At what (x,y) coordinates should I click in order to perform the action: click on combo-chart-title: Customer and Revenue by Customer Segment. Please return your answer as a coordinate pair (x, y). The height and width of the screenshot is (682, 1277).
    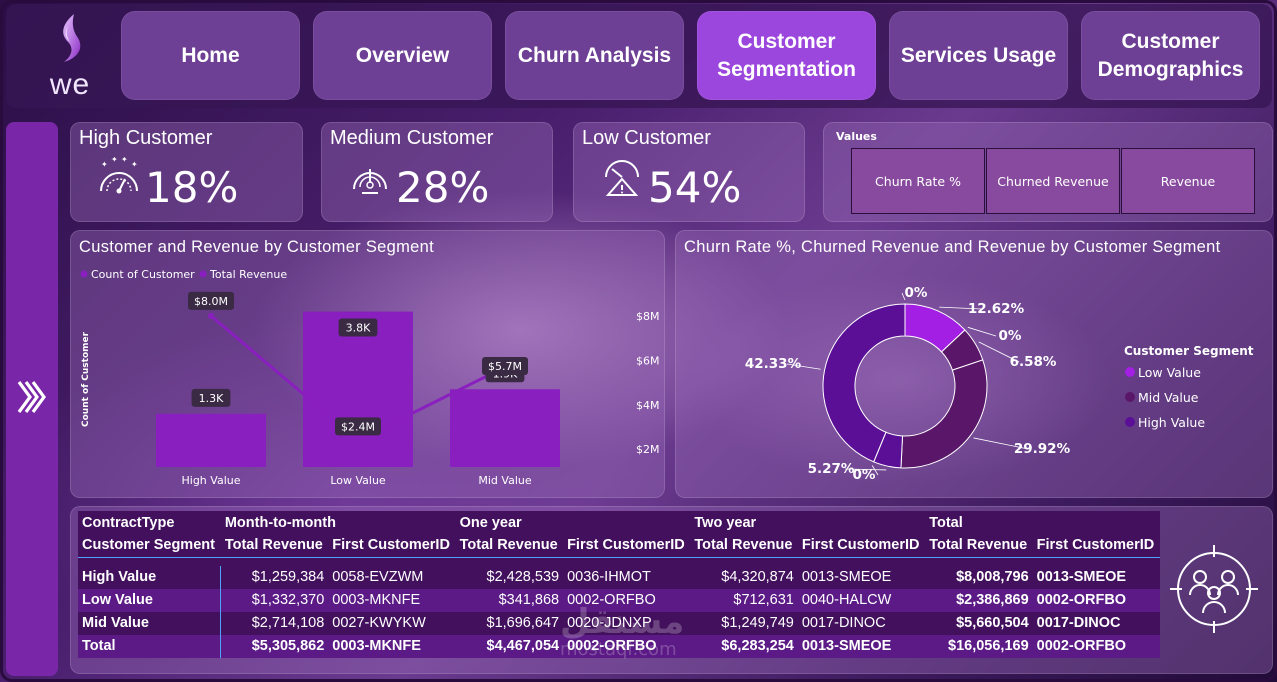
    Looking at the image, I should click on (257, 247).